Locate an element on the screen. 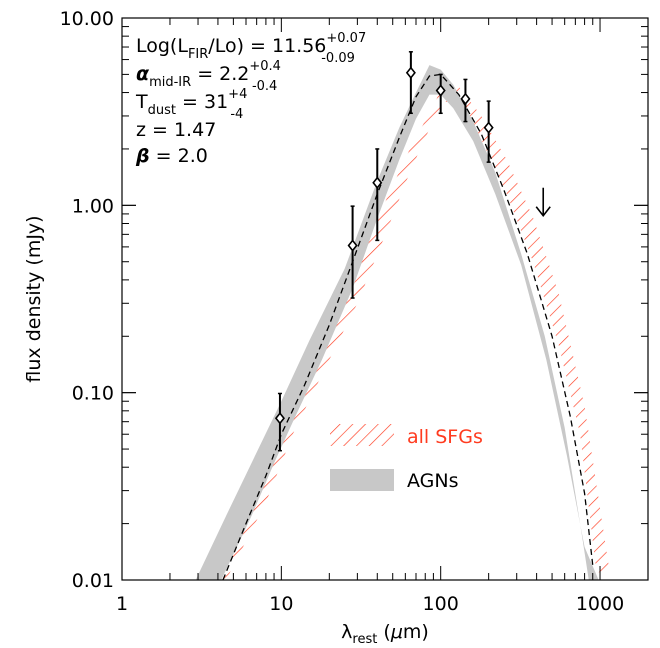  y-axis-label: flux density (mJy) is located at coordinates (34, 298).